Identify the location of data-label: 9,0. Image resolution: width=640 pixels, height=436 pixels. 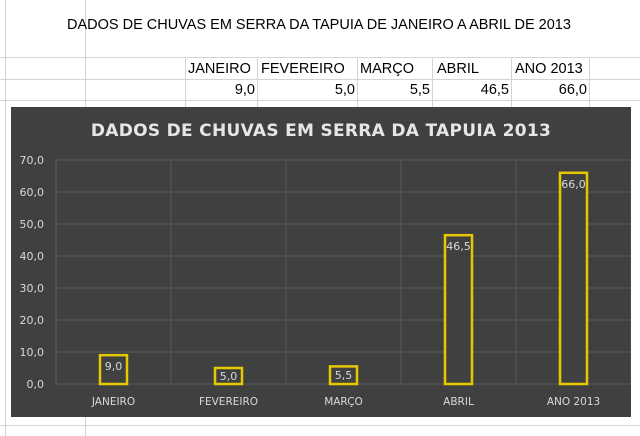
(114, 366).